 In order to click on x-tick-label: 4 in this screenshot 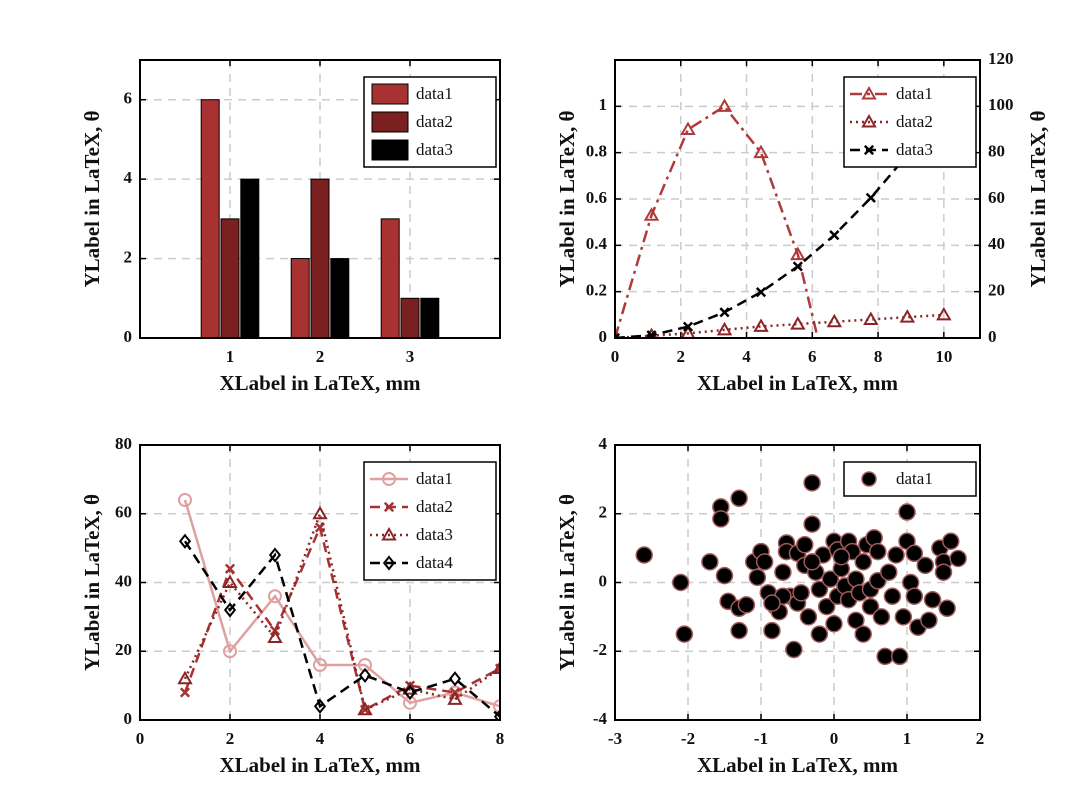, I will do `click(320, 738)`.